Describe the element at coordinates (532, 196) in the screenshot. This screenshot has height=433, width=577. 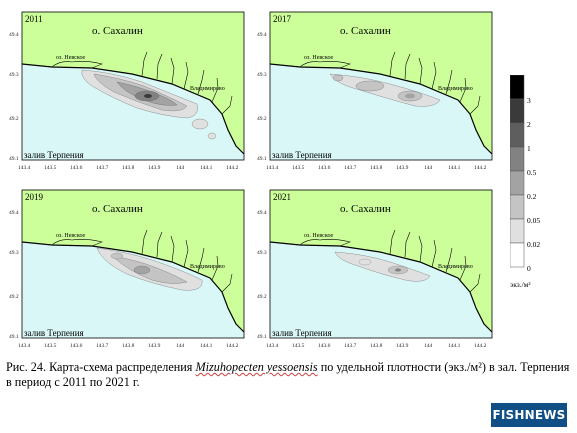
I see `legend-value: 0.2` at that location.